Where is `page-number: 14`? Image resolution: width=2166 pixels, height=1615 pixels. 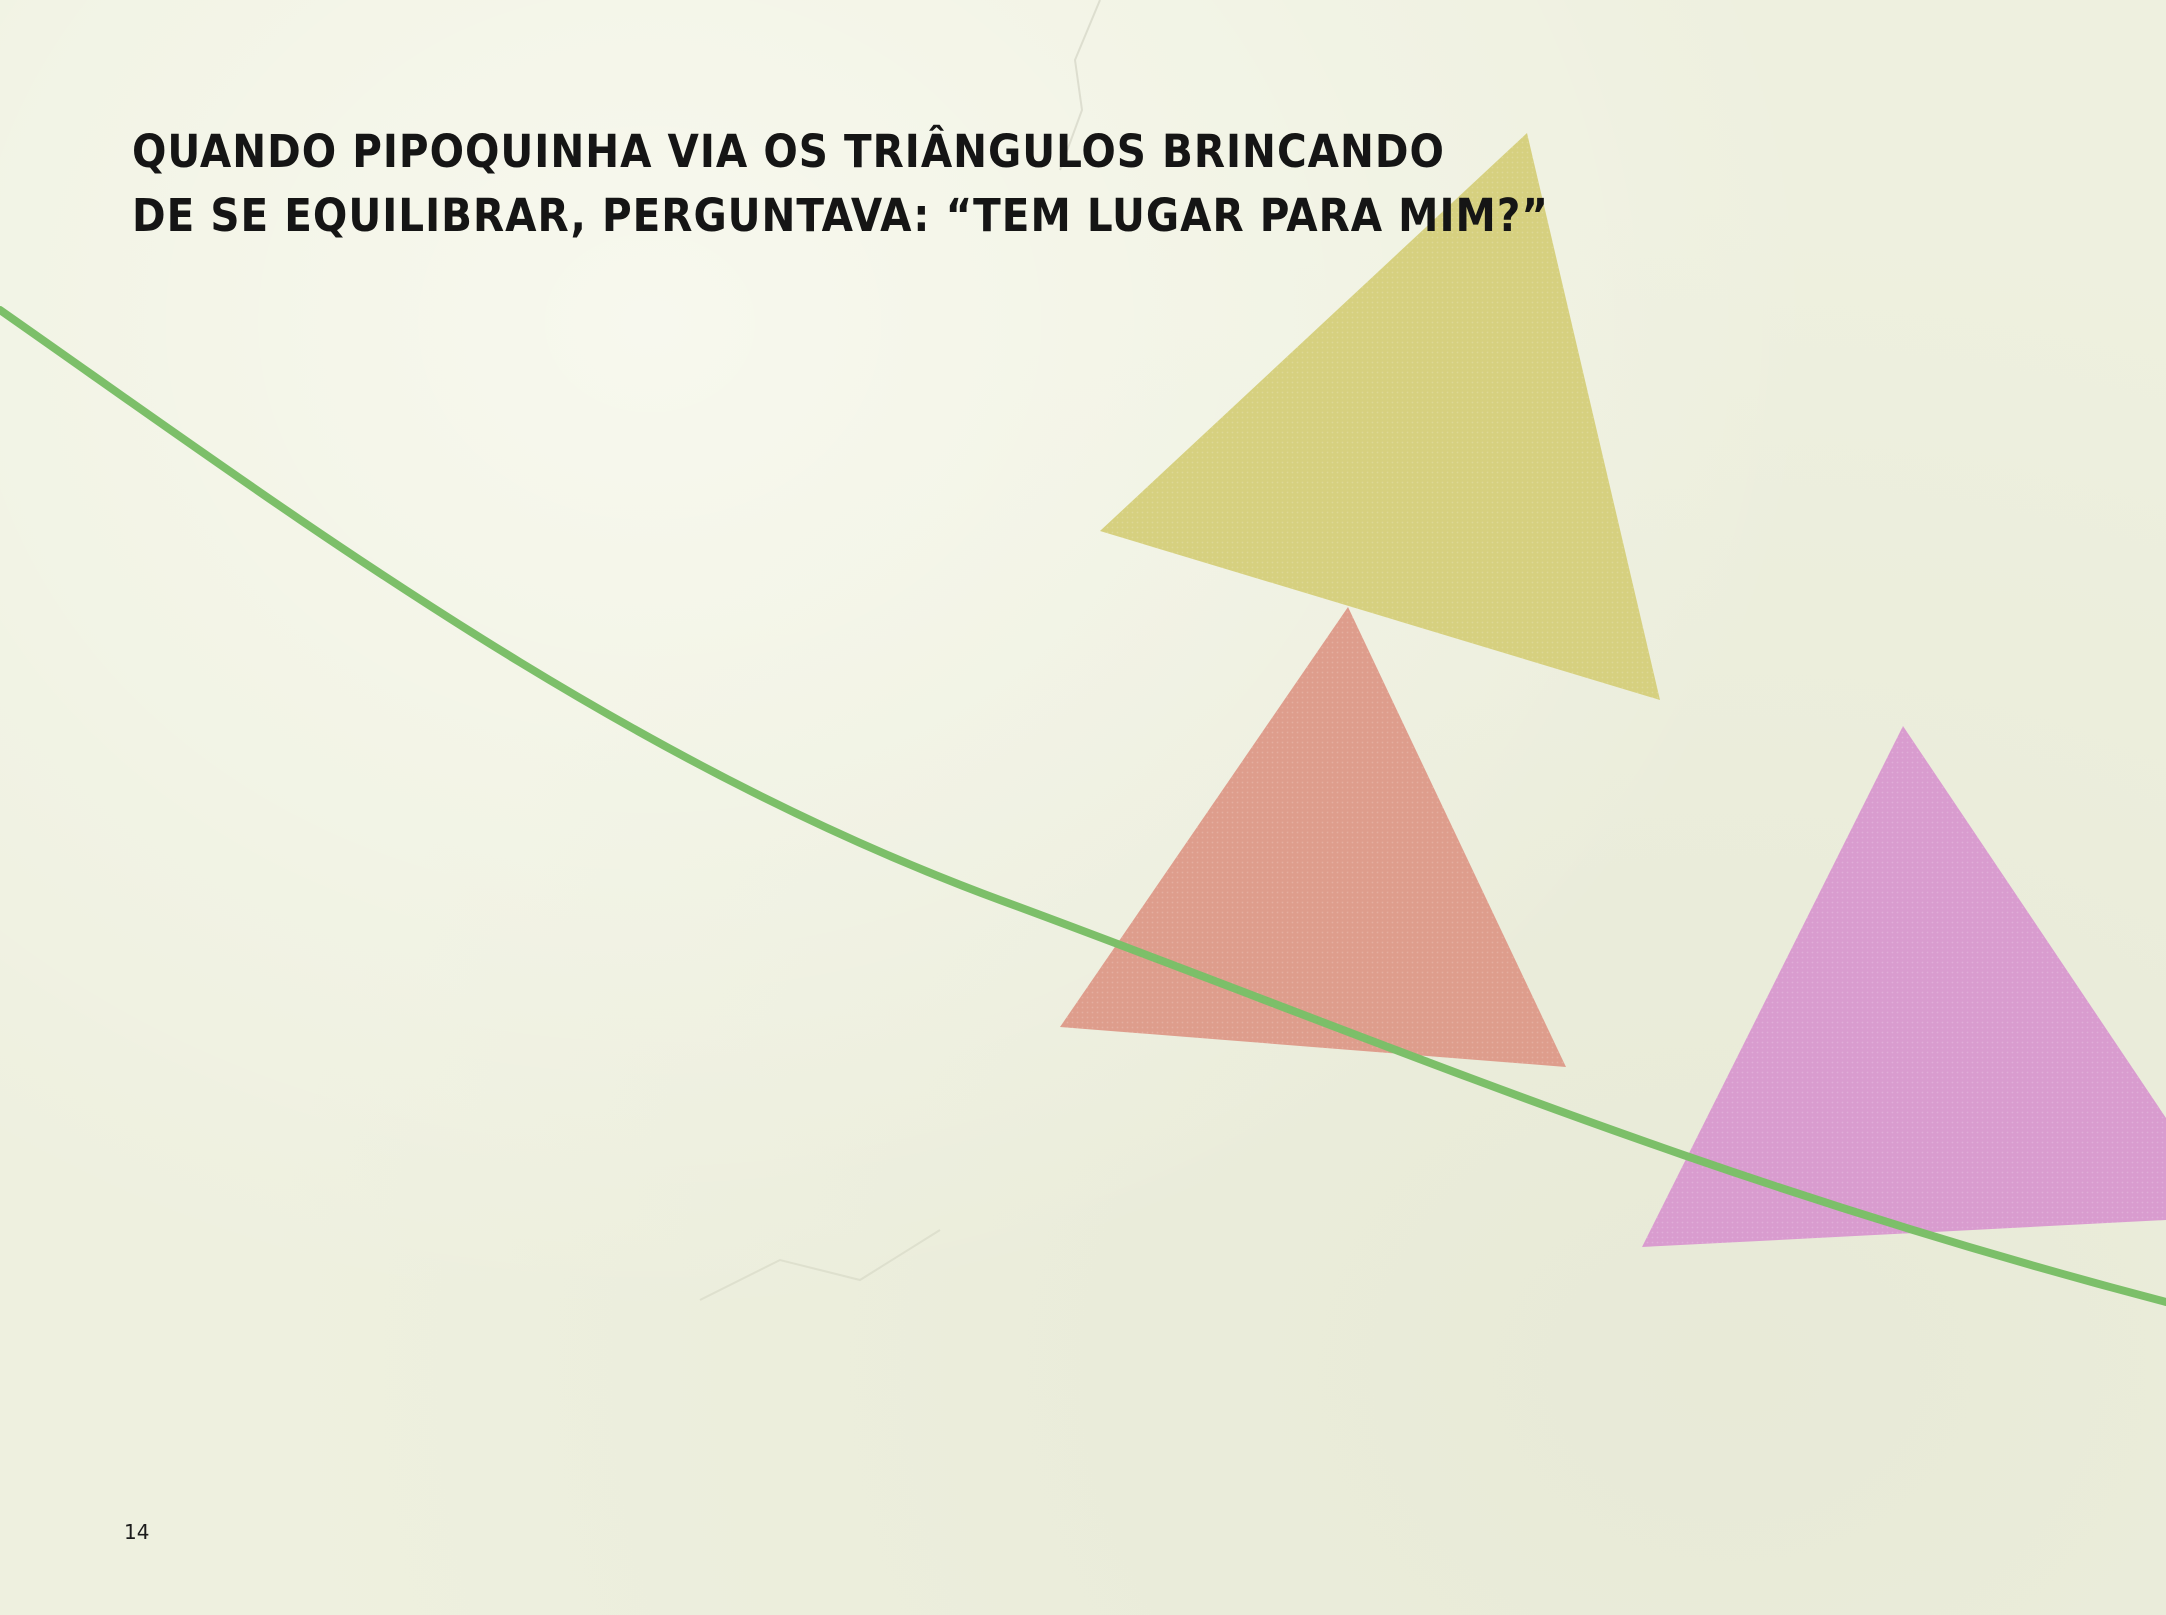 page-number: 14 is located at coordinates (137, 1532).